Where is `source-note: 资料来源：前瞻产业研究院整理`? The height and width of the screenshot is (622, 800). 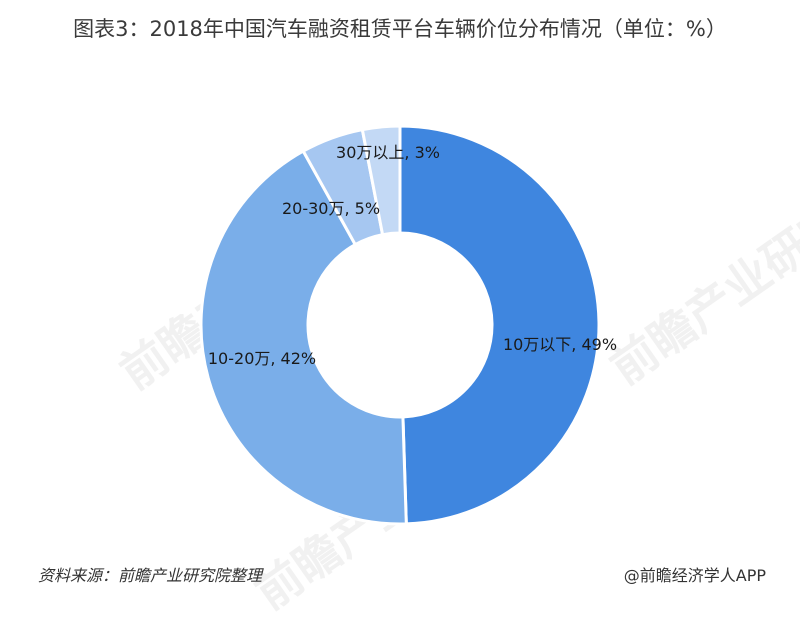 source-note: 资料来源：前瞻产业研究院整理 is located at coordinates (150, 575).